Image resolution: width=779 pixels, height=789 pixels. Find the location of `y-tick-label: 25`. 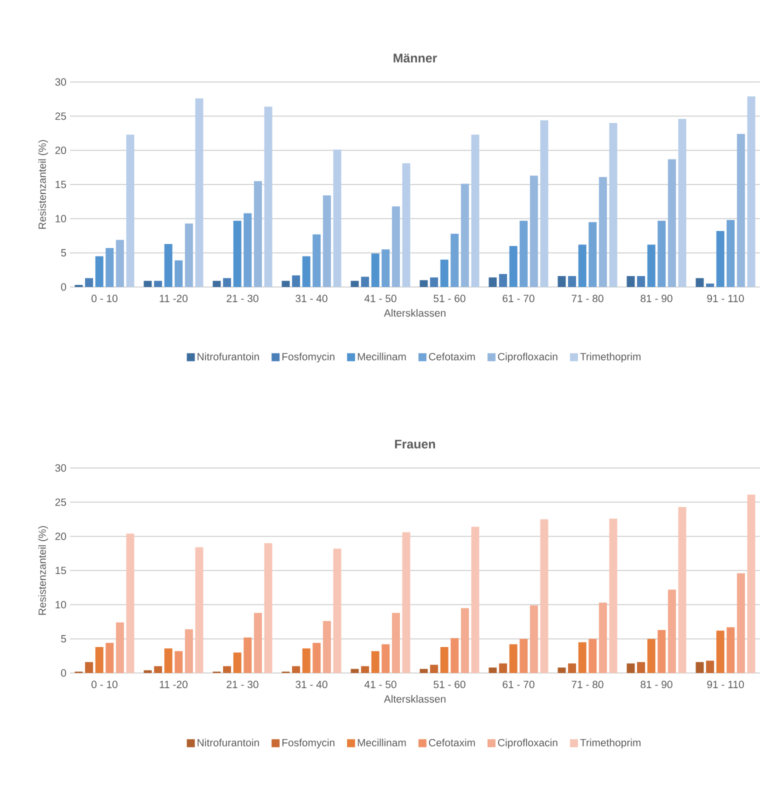

y-tick-label: 25 is located at coordinates (60, 502).